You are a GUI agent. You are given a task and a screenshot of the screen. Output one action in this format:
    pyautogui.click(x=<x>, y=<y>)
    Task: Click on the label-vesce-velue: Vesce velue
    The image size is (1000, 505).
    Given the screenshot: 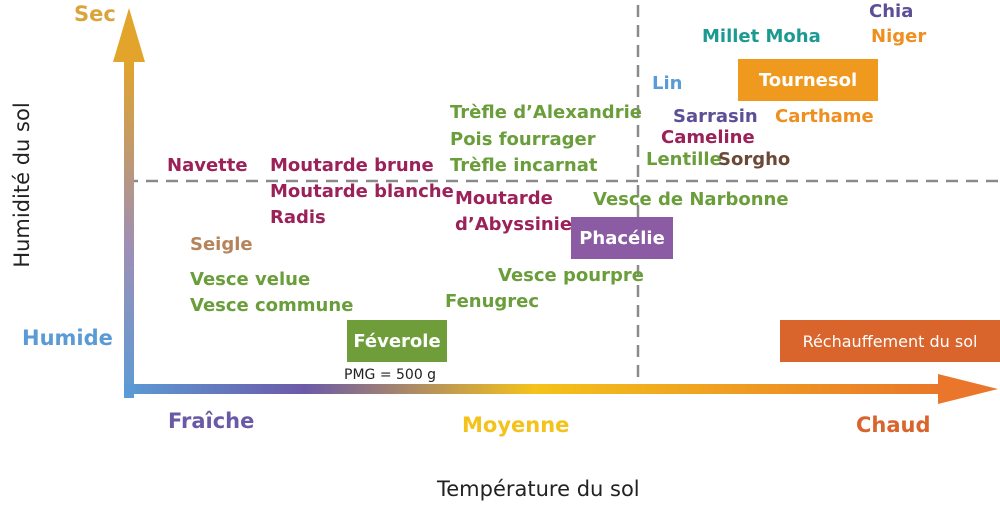 What is the action you would take?
    pyautogui.click(x=250, y=279)
    